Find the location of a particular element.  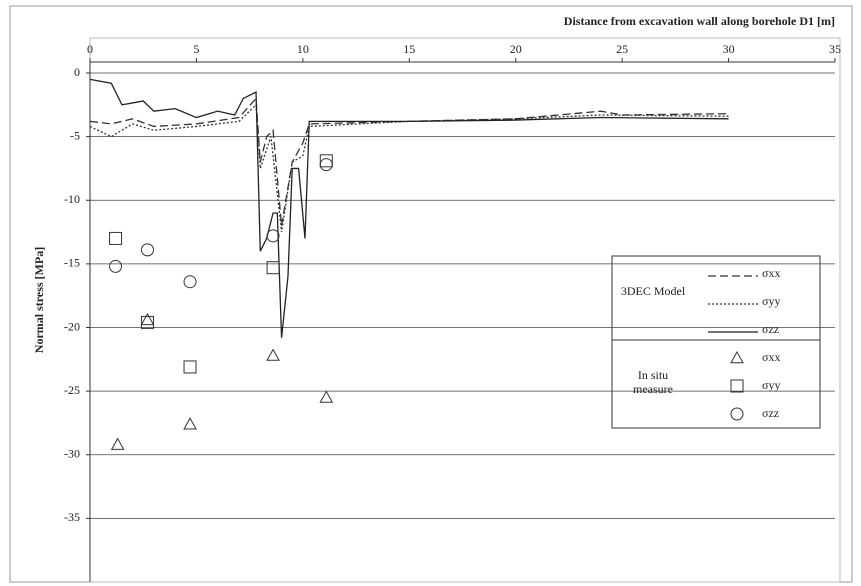

legend-group-label: 3DEC Model is located at coordinates (653, 291).